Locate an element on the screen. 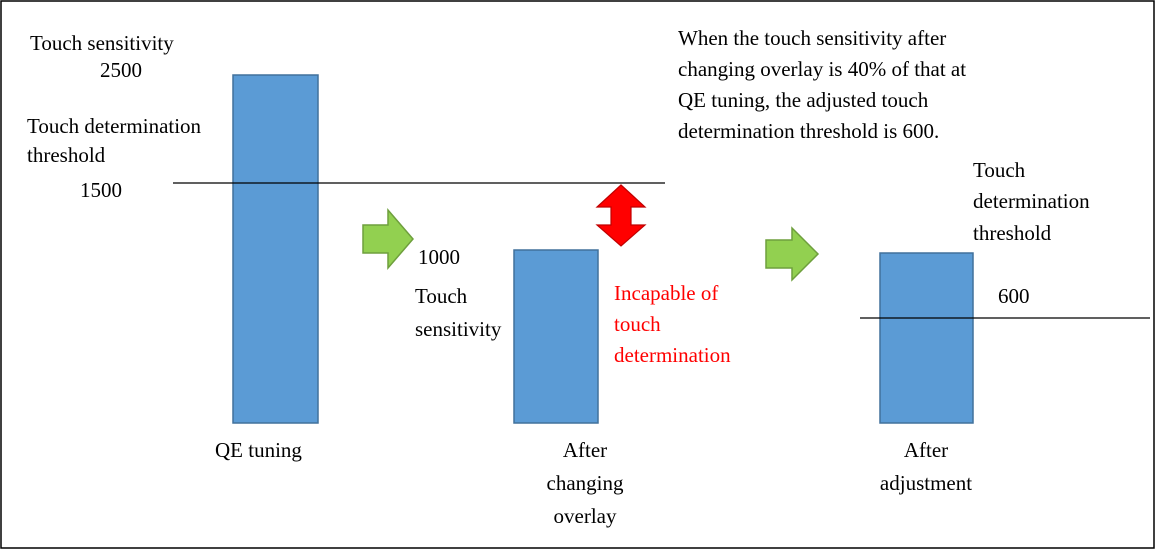 Image resolution: width=1156 pixels, height=550 pixels. caption: QE tuning is located at coordinates (258, 450).